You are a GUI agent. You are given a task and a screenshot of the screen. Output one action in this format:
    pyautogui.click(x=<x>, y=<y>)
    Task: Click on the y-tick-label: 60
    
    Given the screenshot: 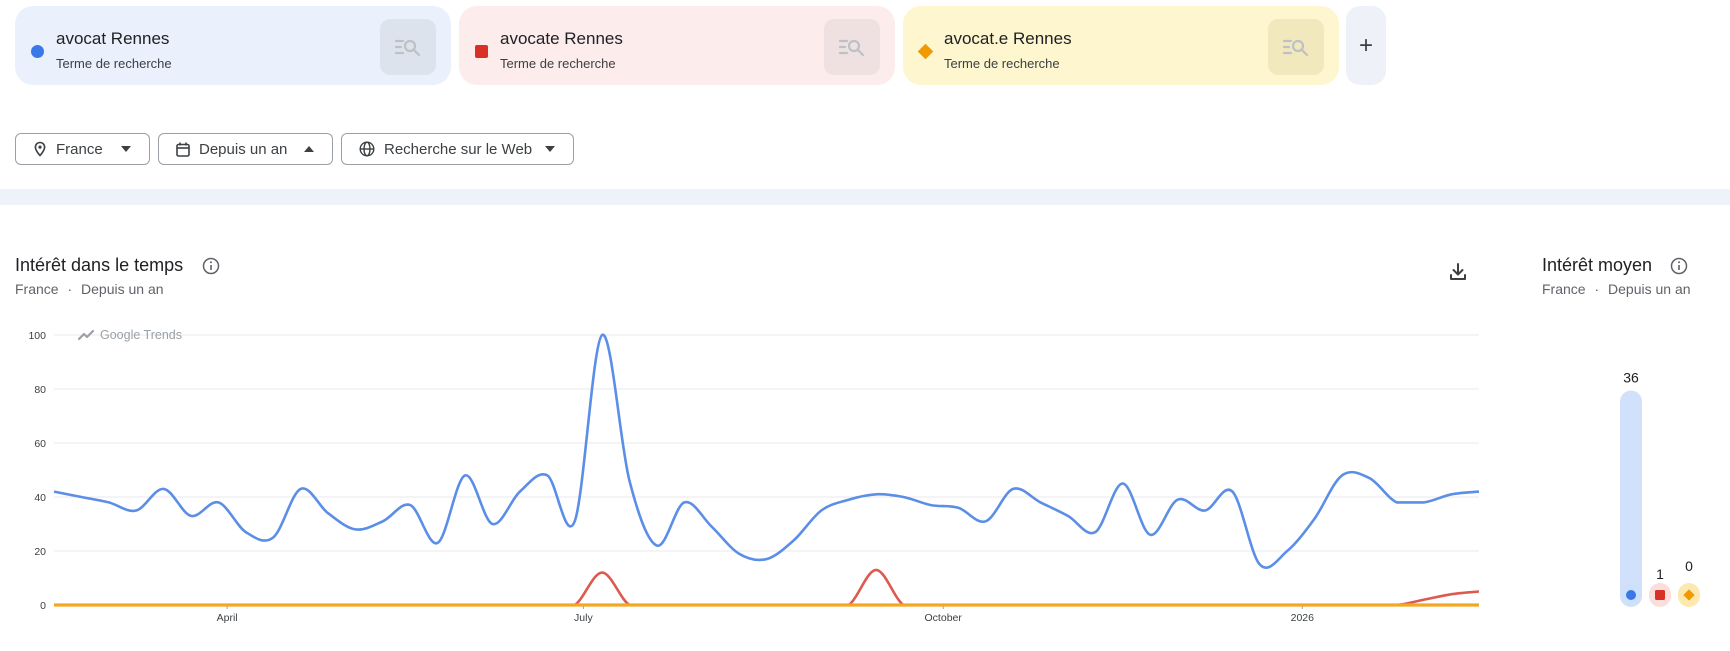 What is the action you would take?
    pyautogui.click(x=40, y=444)
    